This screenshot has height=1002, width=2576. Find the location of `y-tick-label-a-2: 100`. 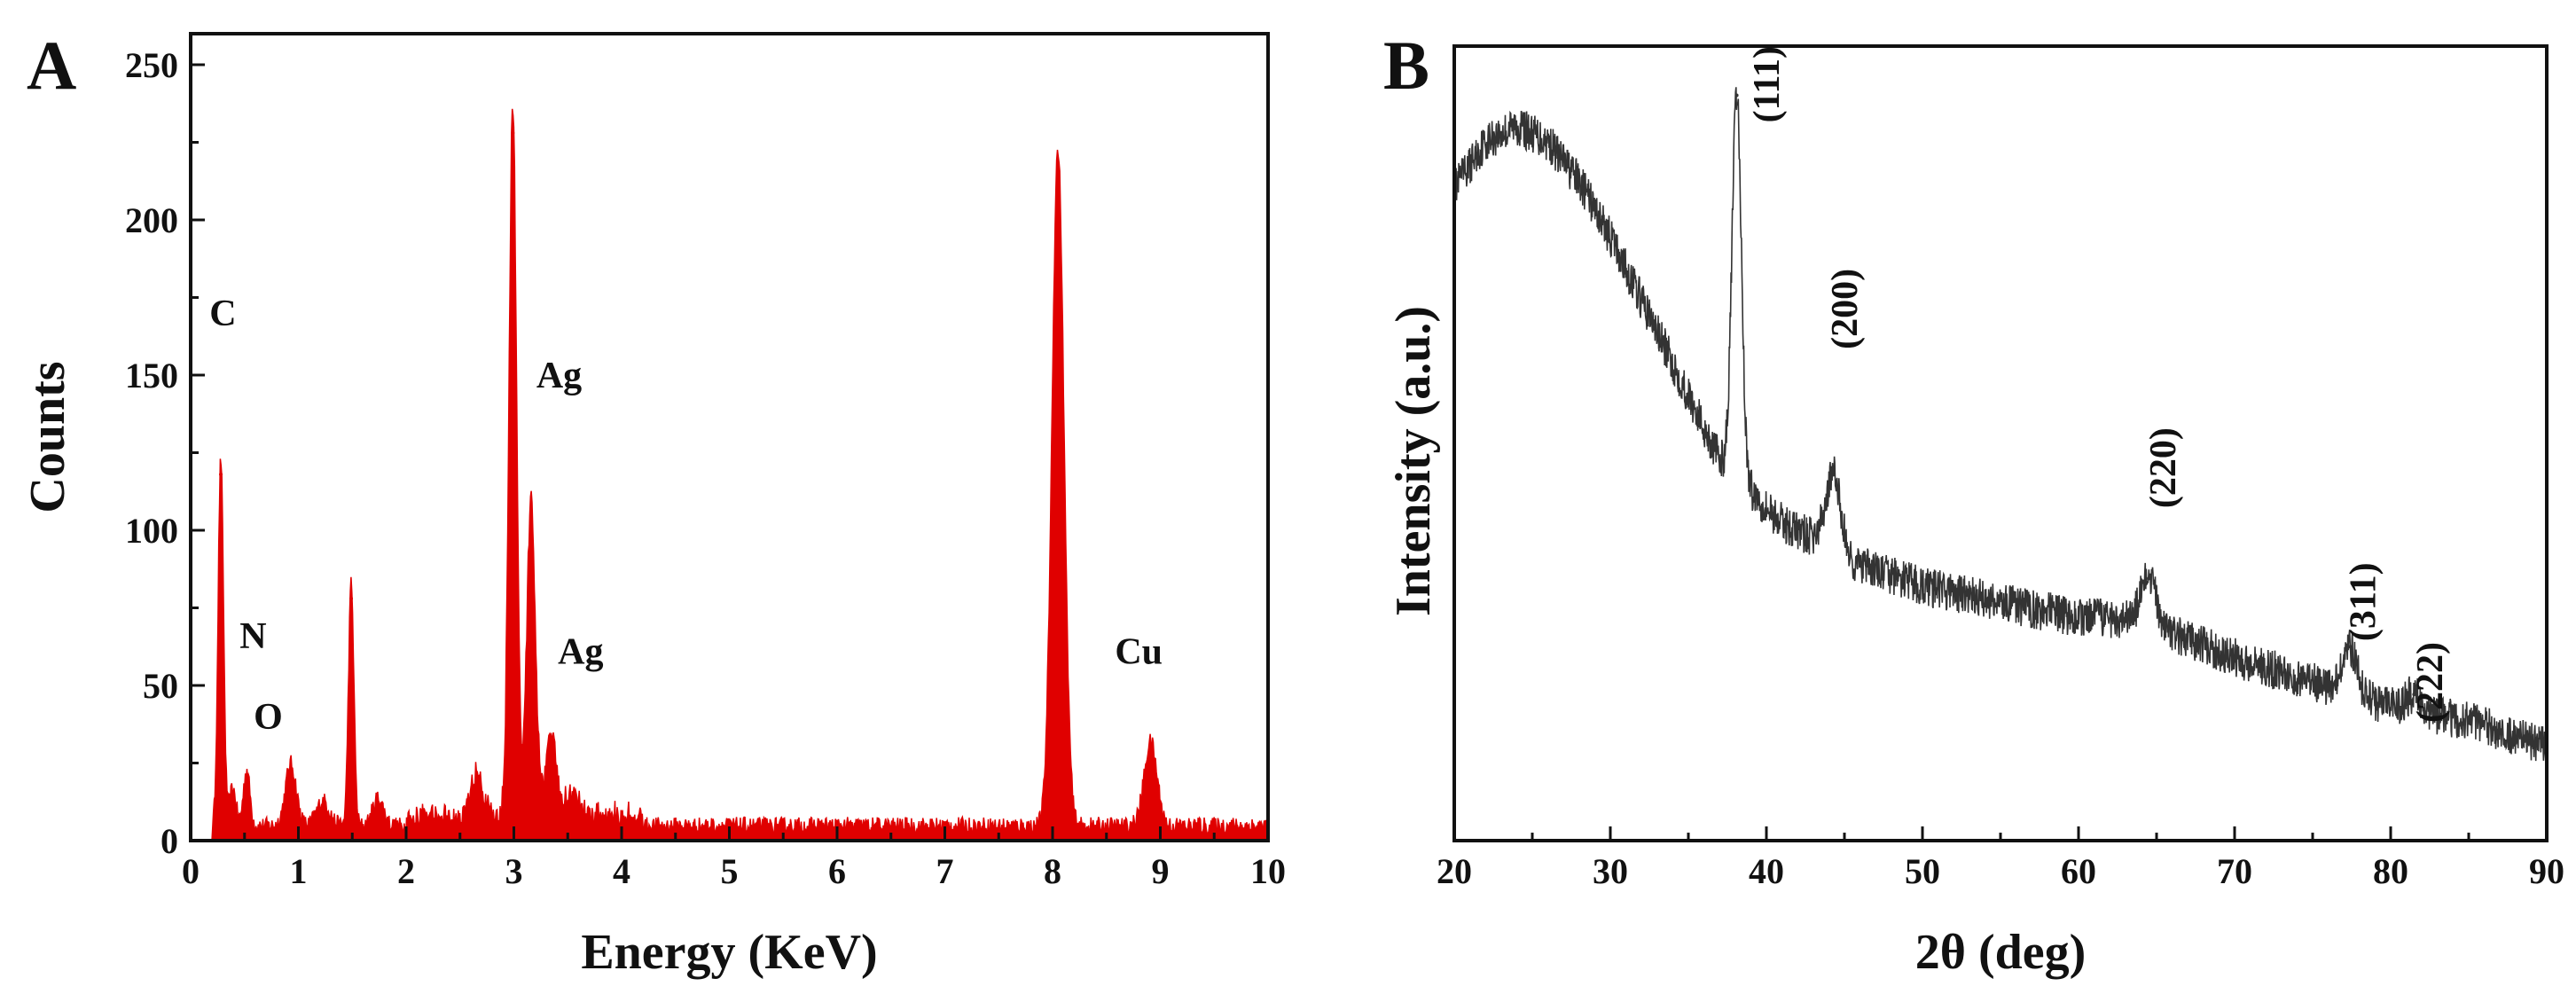

y-tick-label-a-2: 100 is located at coordinates (151, 531).